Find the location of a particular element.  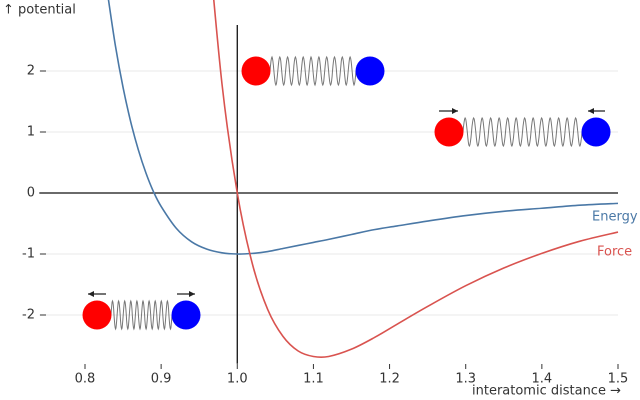

x-tick-label: 1.4 is located at coordinates (542, 379).